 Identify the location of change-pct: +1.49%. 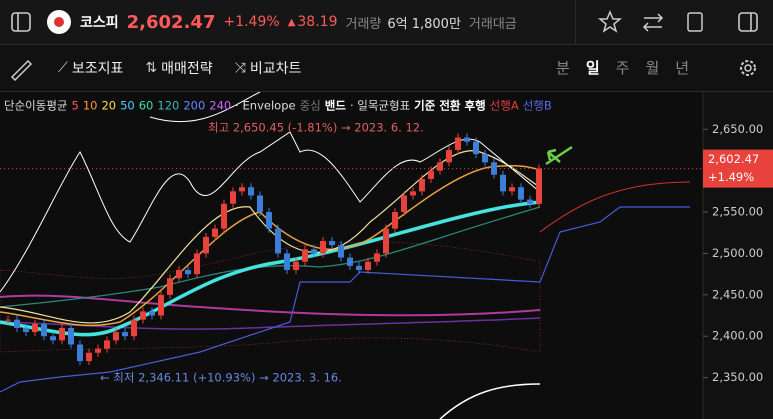
(251, 22).